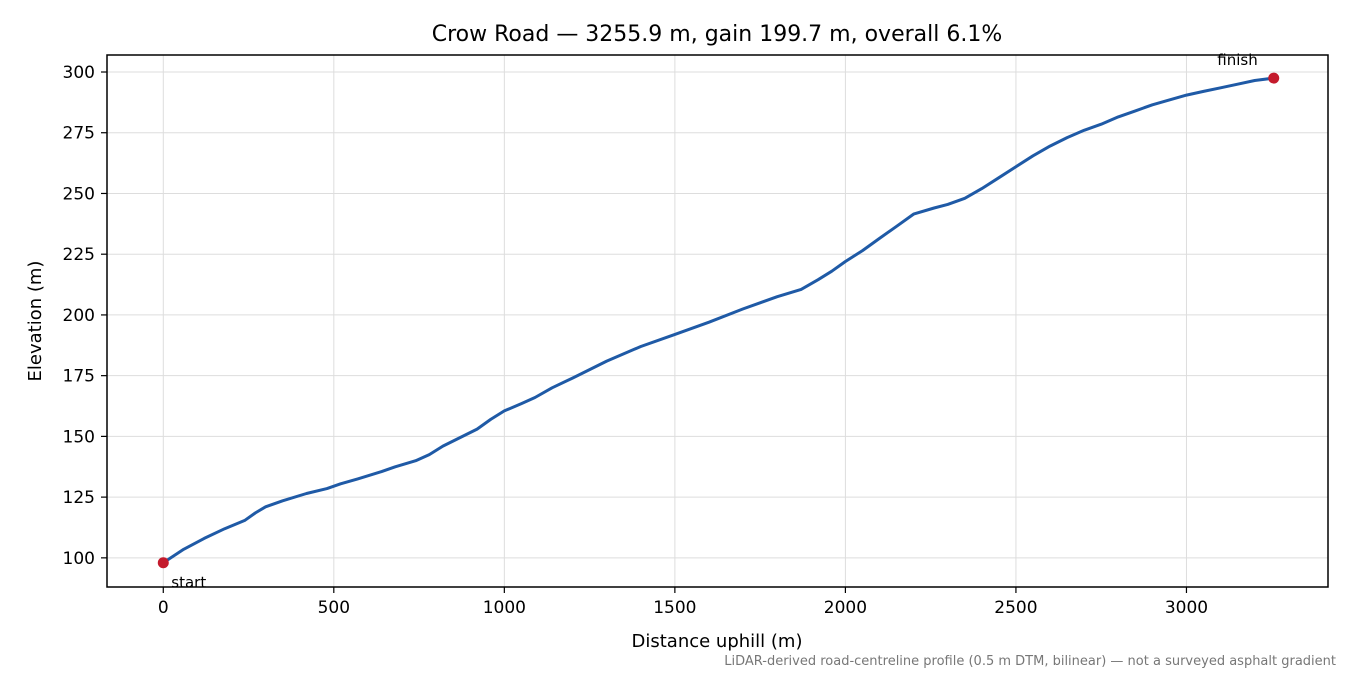  Describe the element at coordinates (504, 608) in the screenshot. I see `x-tick-label: 1000` at that location.